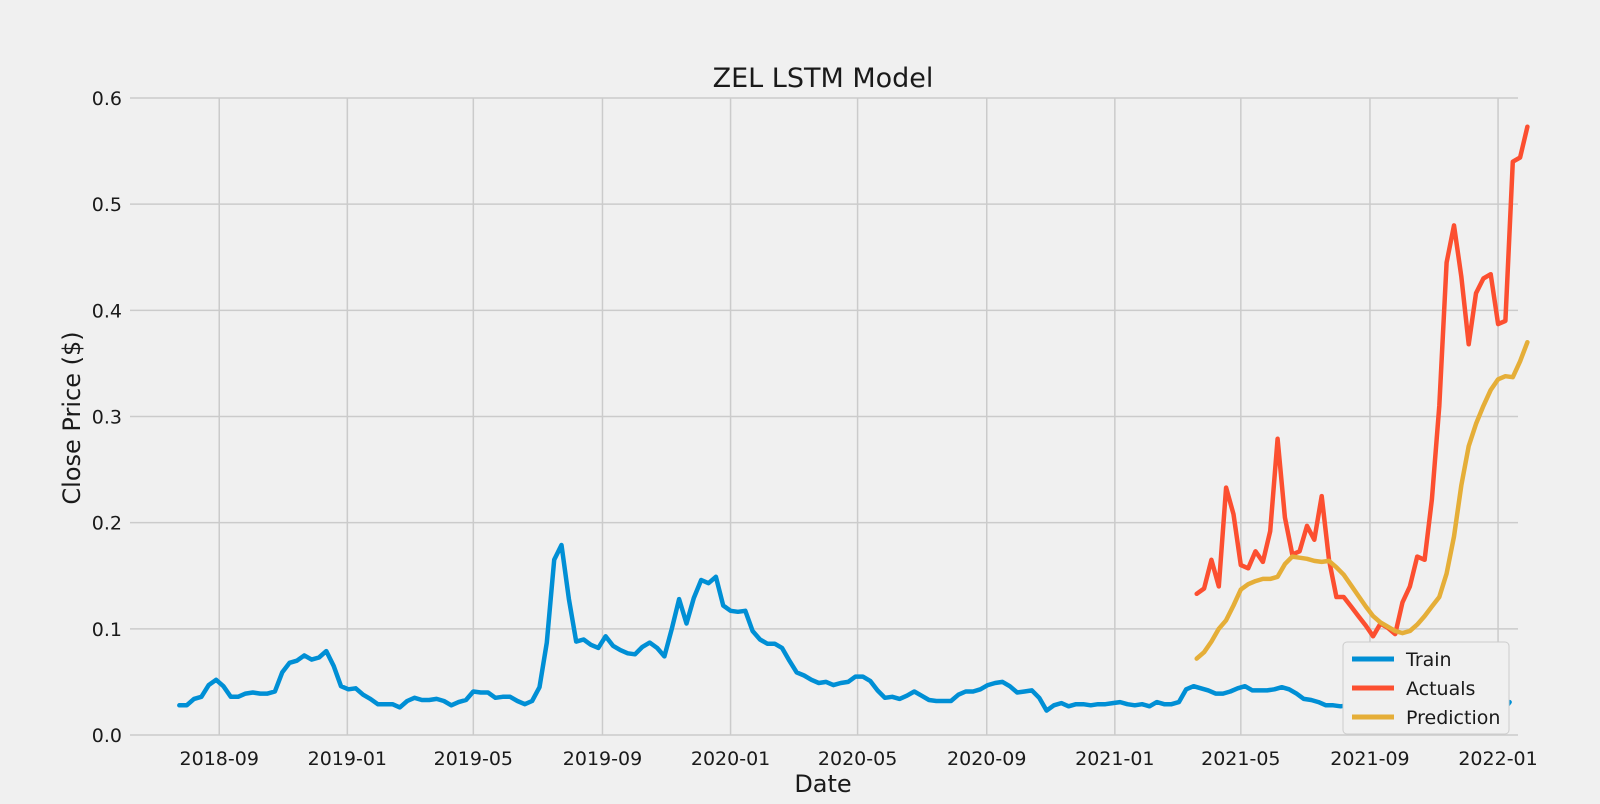 Image resolution: width=1600 pixels, height=804 pixels. I want to click on x-tick-label: 2019-01, so click(347, 759).